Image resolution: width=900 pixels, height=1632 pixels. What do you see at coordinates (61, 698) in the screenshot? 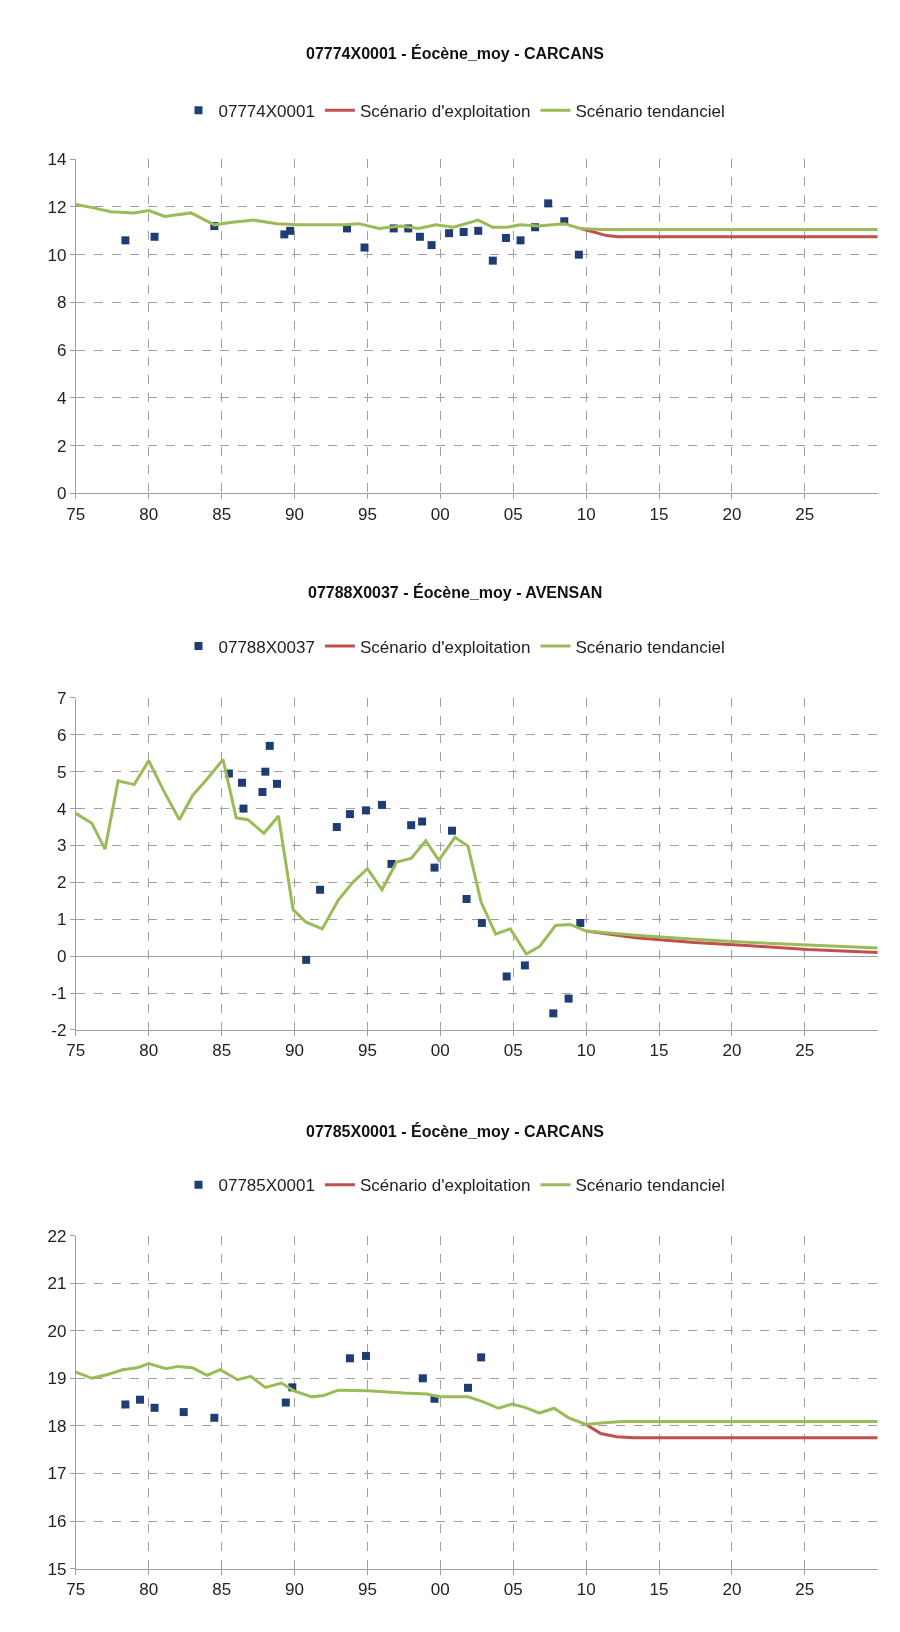
I see `y-tick-label: 7` at bounding box center [61, 698].